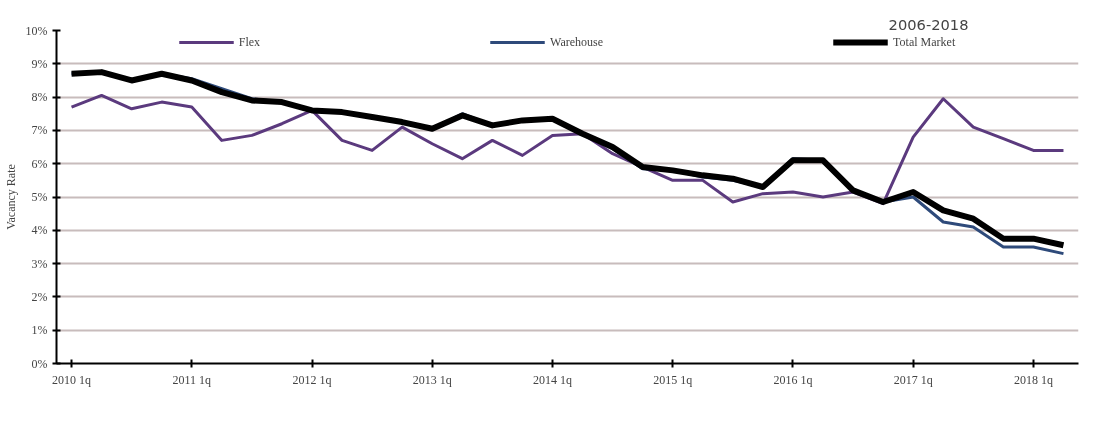  What do you see at coordinates (36, 30) in the screenshot?
I see `y-tick-label: 10%` at bounding box center [36, 30].